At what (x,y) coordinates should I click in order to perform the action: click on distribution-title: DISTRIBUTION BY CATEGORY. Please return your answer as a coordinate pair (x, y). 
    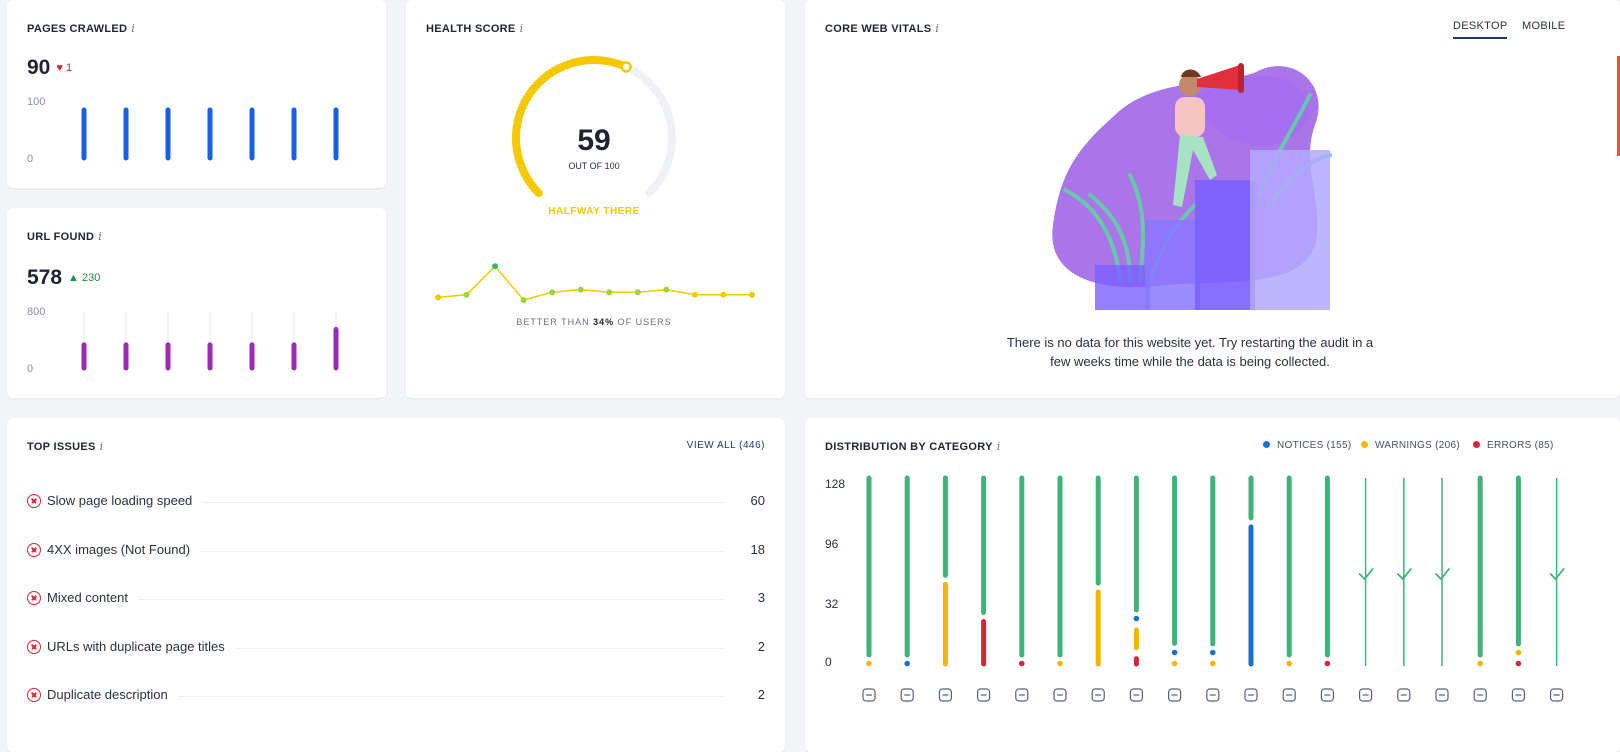
    Looking at the image, I should click on (909, 447).